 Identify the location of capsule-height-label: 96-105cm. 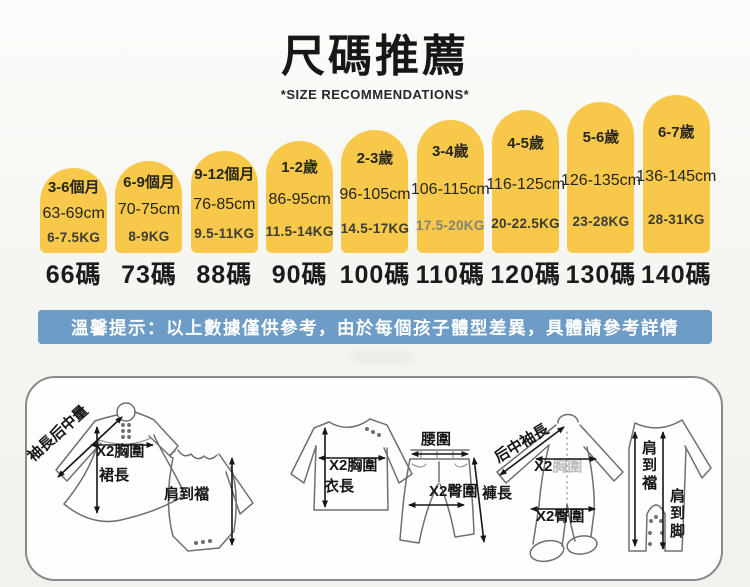
(375, 194).